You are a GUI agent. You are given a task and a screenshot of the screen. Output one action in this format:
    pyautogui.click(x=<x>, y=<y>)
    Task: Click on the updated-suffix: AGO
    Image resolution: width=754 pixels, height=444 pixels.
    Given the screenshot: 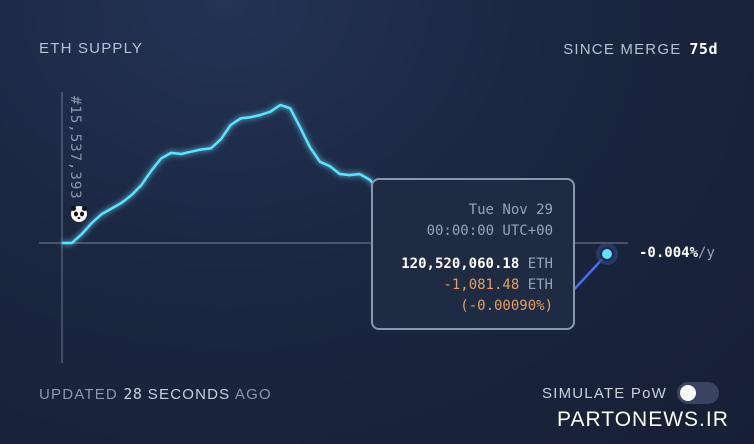 What is the action you would take?
    pyautogui.click(x=253, y=394)
    